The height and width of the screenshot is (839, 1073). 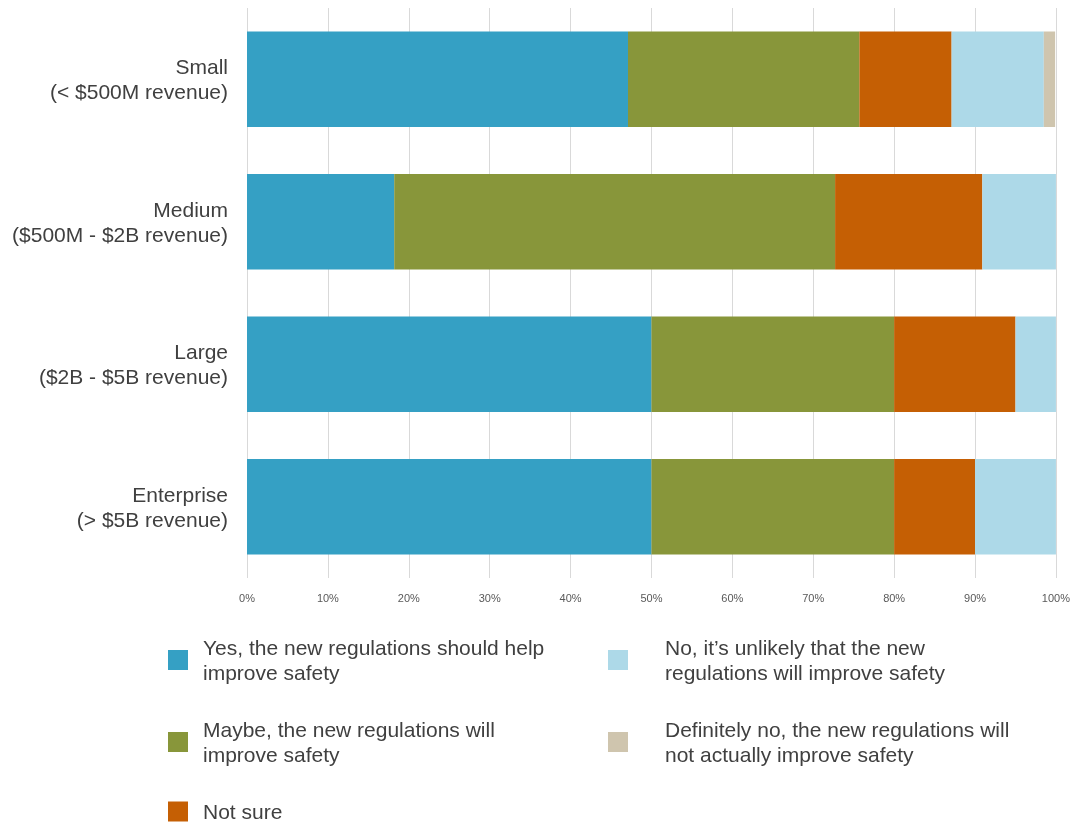 What do you see at coordinates (138, 79) in the screenshot?
I see `y-tick-label: Small (< $500M revenue)` at bounding box center [138, 79].